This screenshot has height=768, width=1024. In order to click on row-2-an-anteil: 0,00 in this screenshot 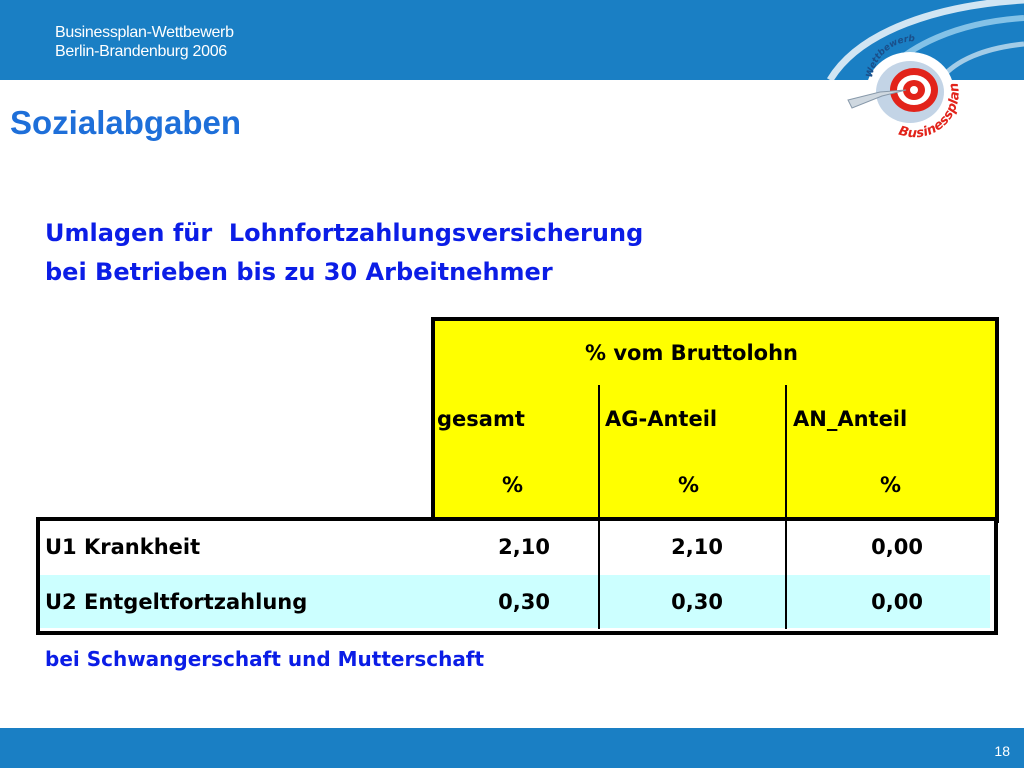, I will do `click(897, 602)`.